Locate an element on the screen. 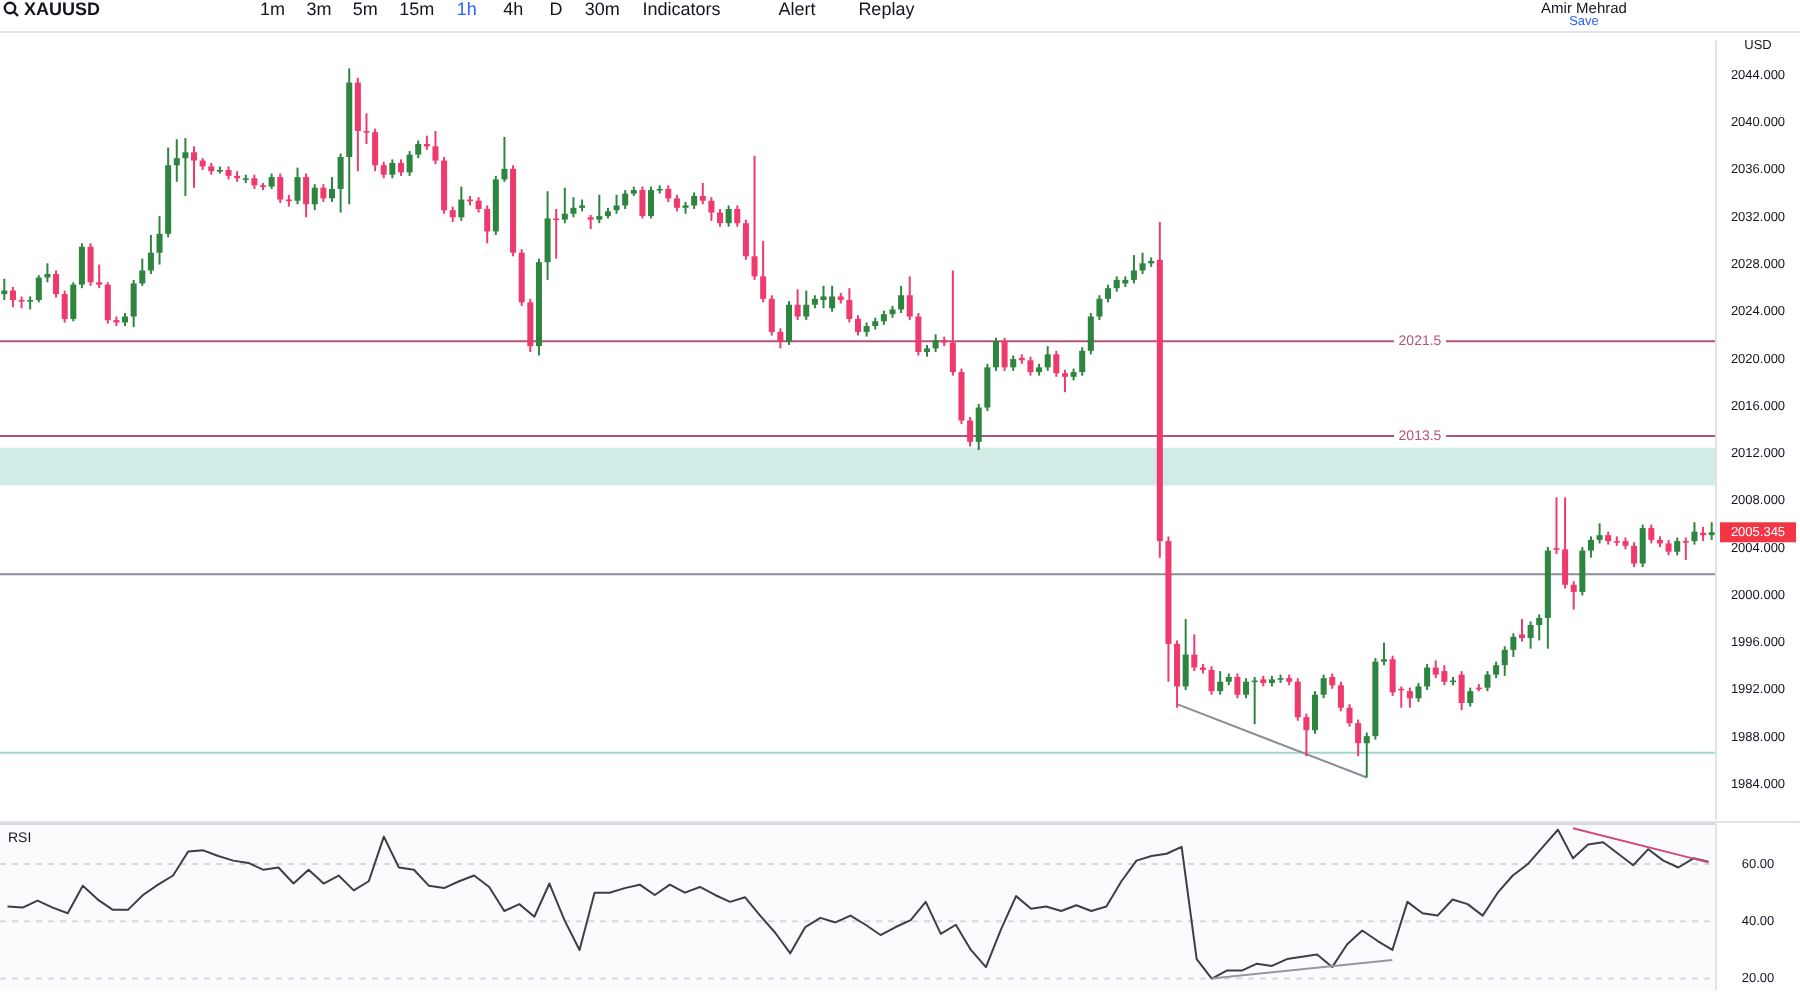 This screenshot has width=1800, height=1000. text: Replay is located at coordinates (887, 9).